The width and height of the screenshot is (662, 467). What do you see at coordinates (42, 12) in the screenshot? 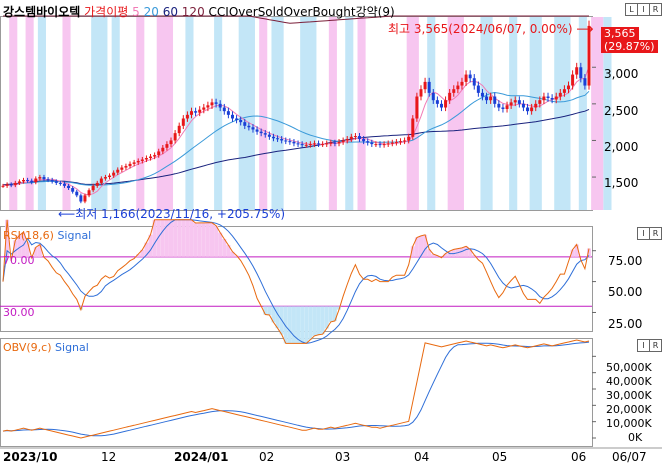
I see `stock-name: 강스템바이오텍` at bounding box center [42, 12].